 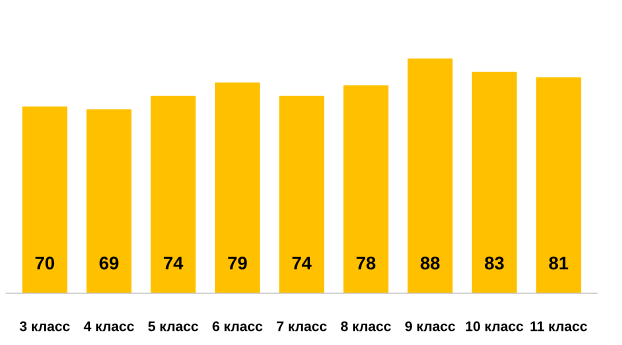 I want to click on x-tick-label: 9 класс, so click(x=430, y=326).